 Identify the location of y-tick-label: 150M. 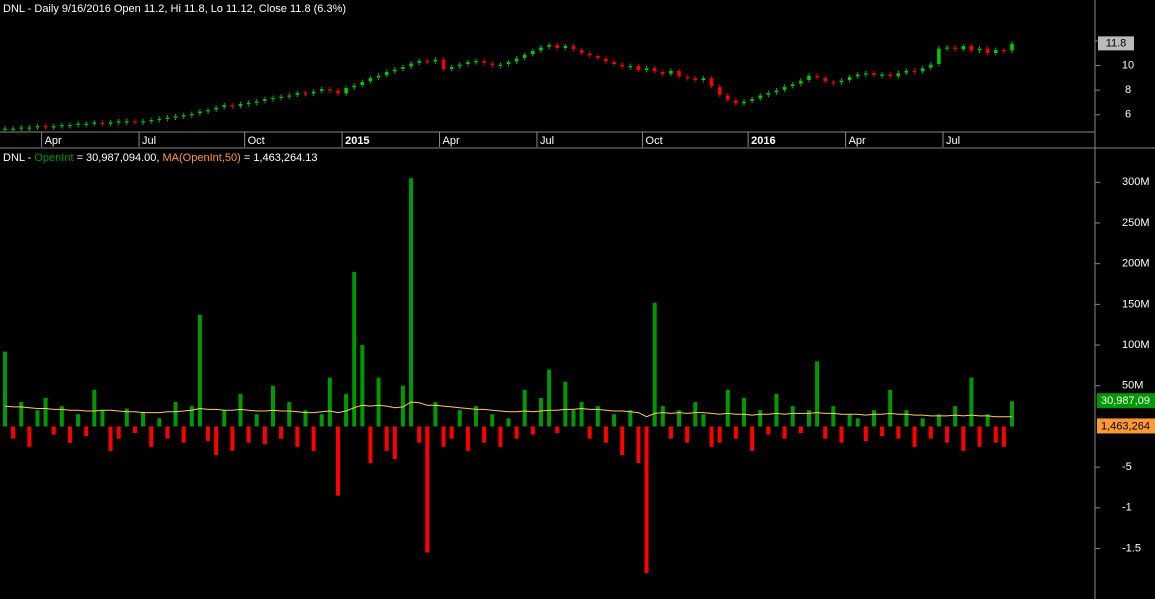
(1136, 304).